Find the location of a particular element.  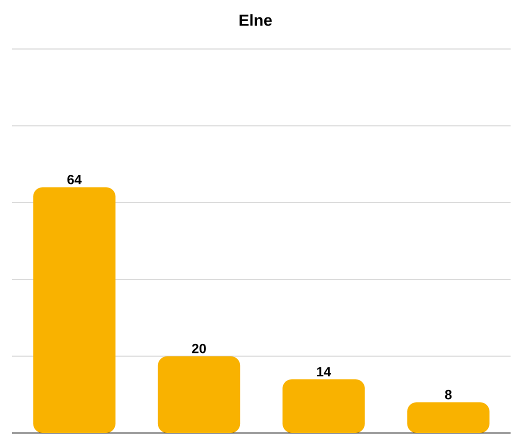

data-label: 14 is located at coordinates (324, 371).